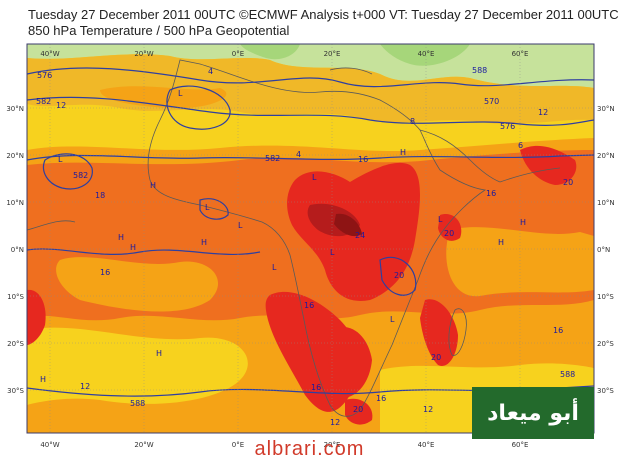 The height and width of the screenshot is (461, 619). I want to click on lat-axis-right: 30°N 20°N 10°N 0°N 10°S 20°S 30°S, so click(606, 250).